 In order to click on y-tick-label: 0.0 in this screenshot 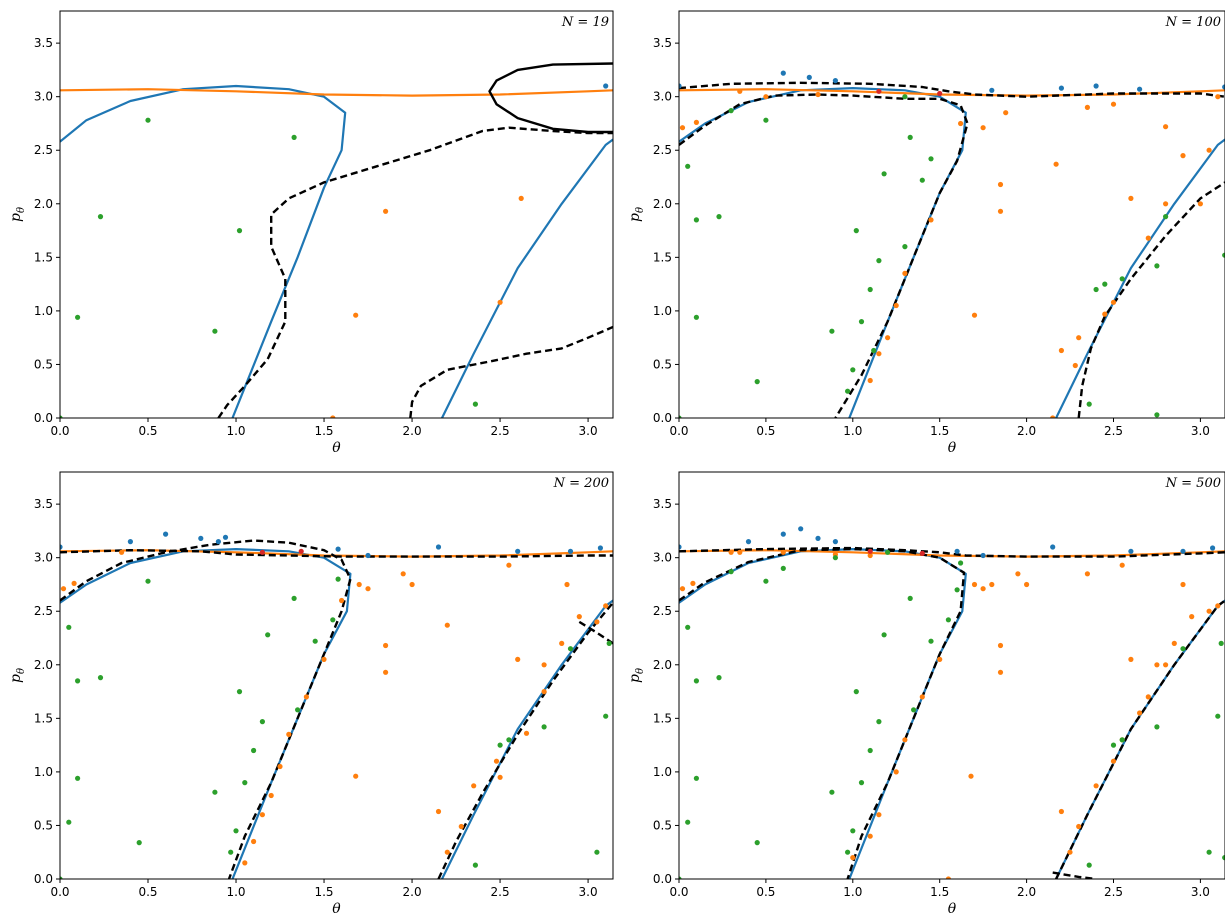, I will do `click(43, 879)`.